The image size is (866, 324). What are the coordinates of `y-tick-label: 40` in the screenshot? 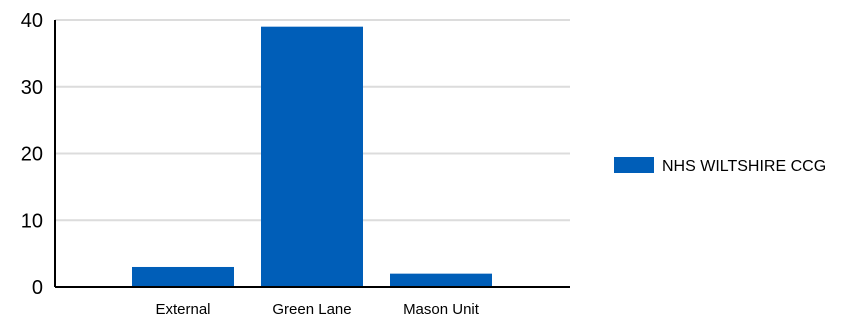 It's located at (32, 21).